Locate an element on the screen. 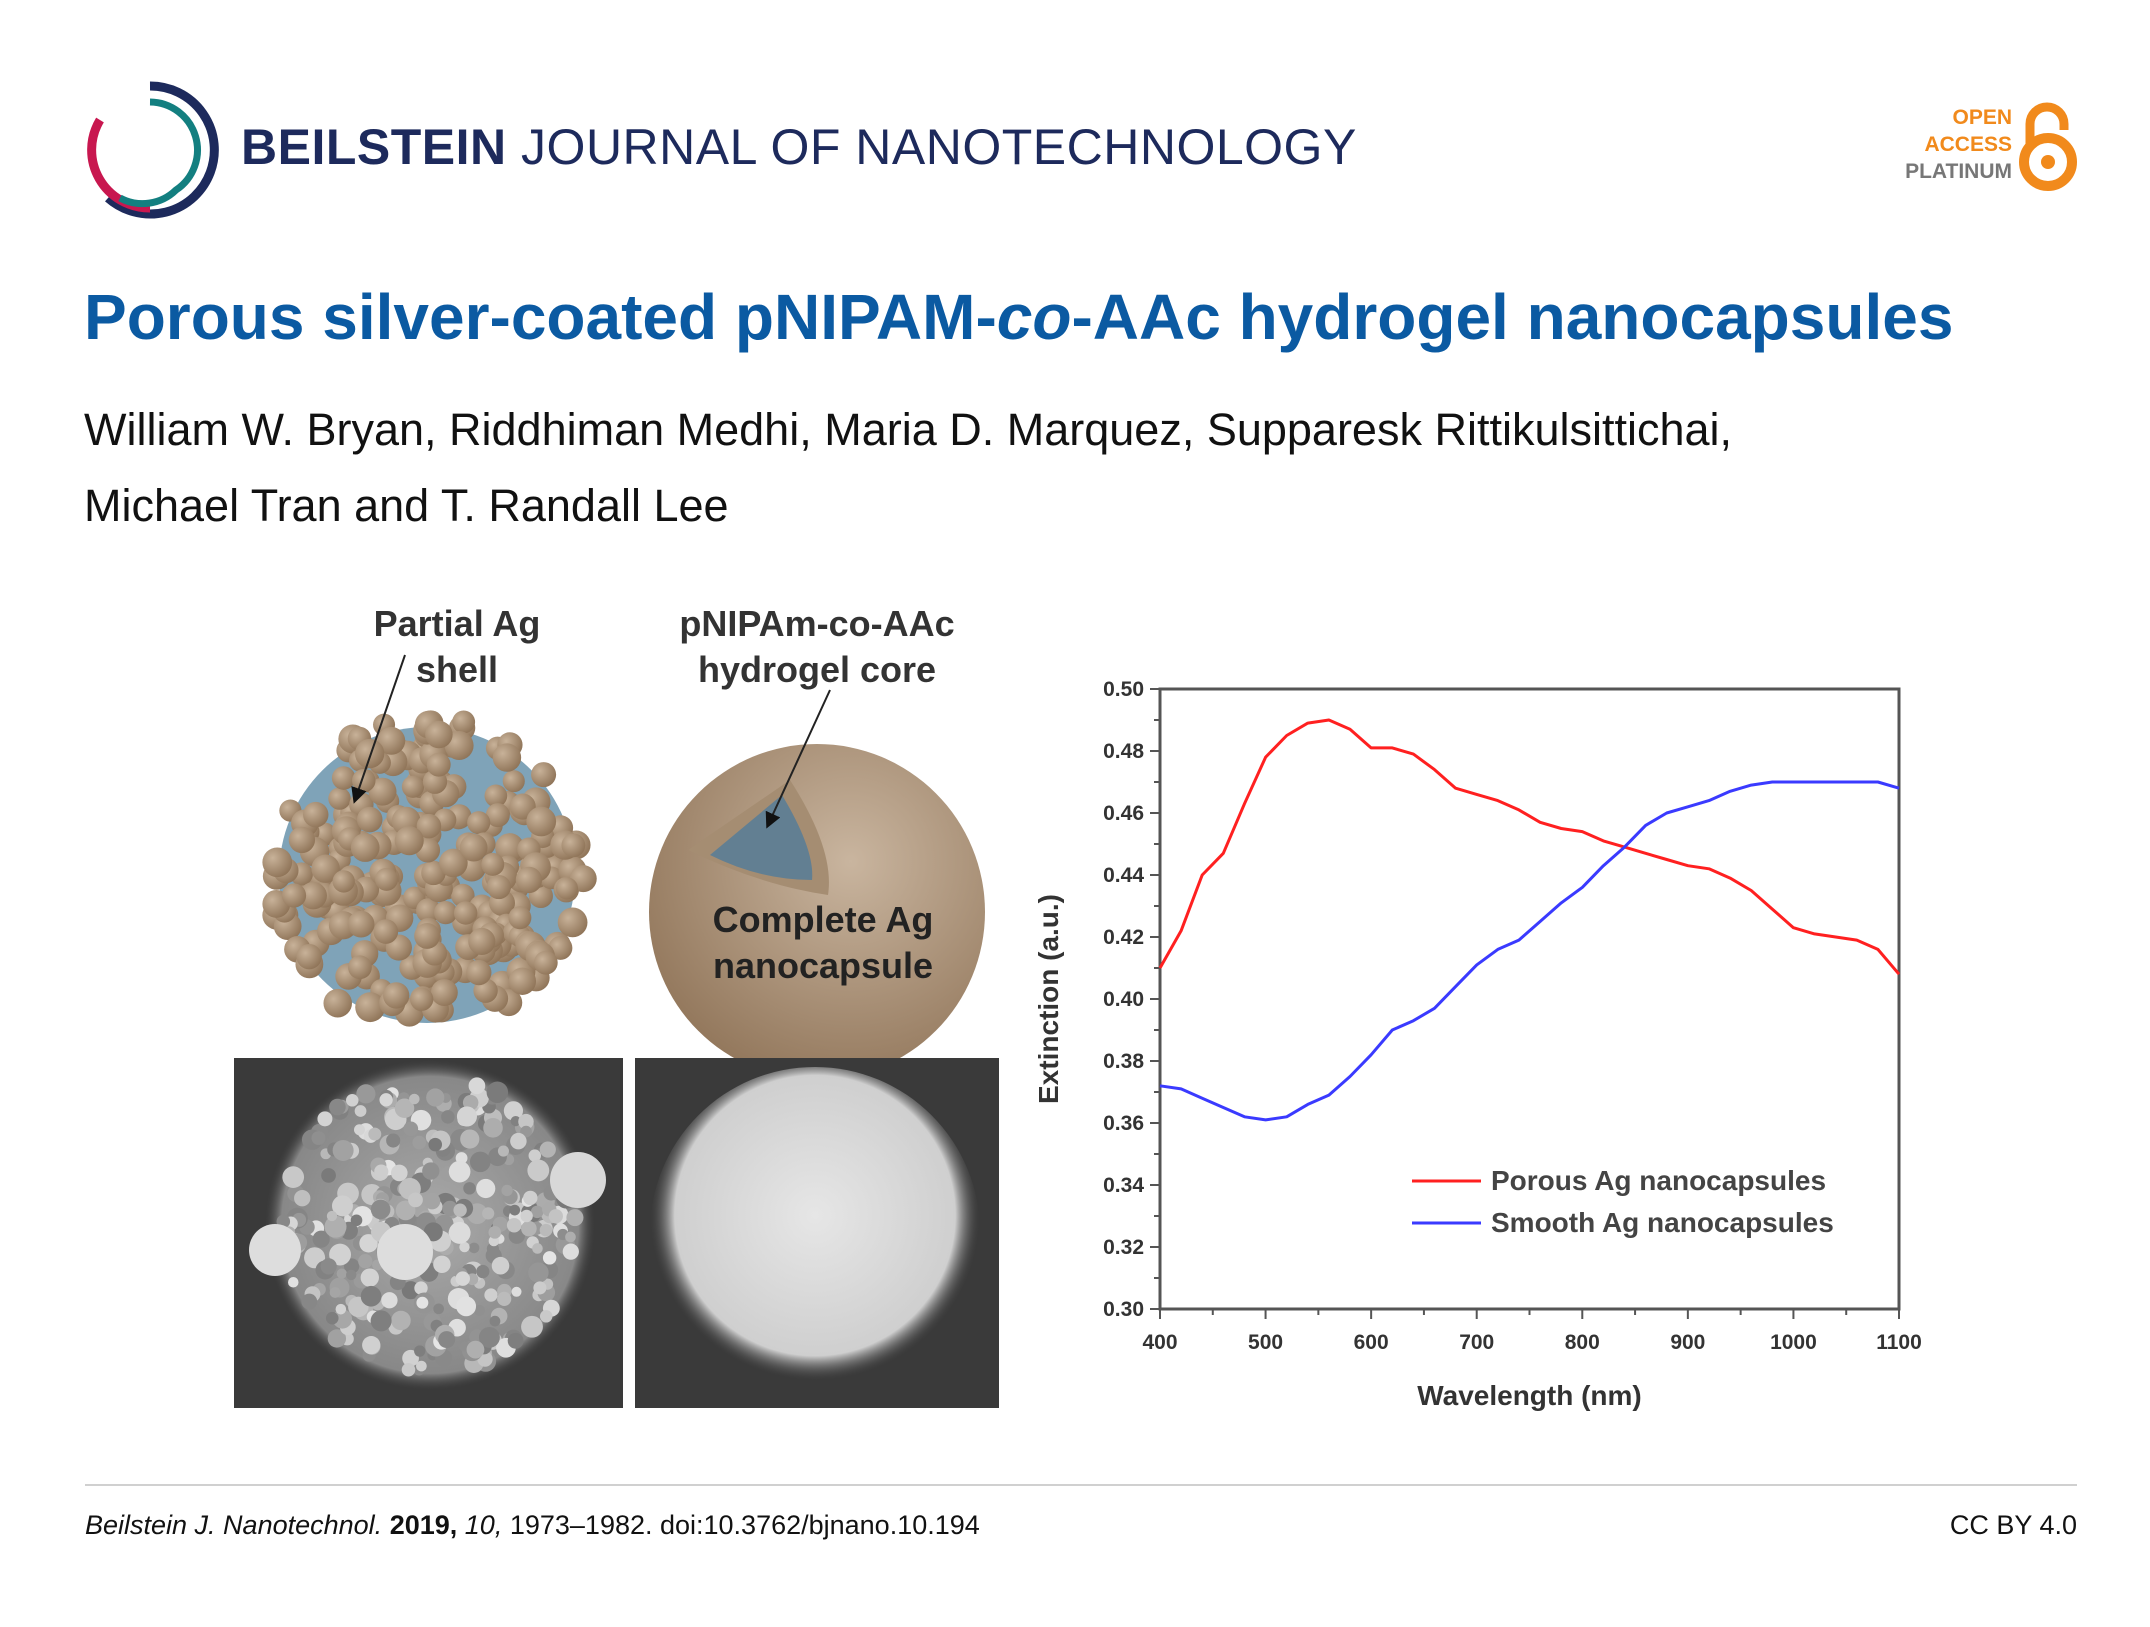  citation-doi: 1973–1982. doi:10.3762/bjnano.10.194 is located at coordinates (744, 1525).